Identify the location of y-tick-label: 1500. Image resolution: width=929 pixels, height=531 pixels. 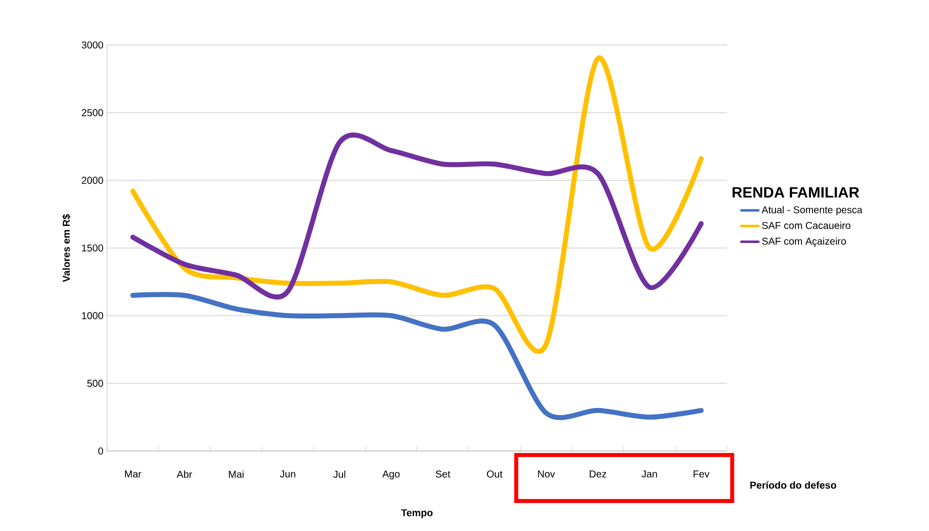
(93, 248).